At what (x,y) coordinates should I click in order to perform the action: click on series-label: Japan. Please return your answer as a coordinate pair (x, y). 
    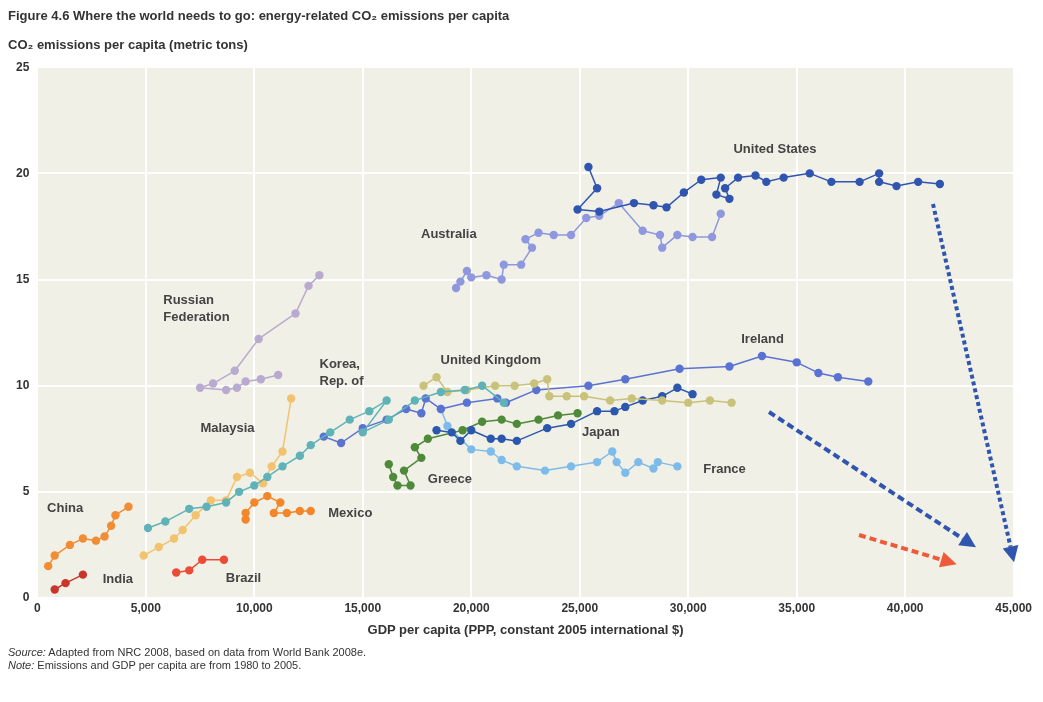
    Looking at the image, I should click on (601, 432).